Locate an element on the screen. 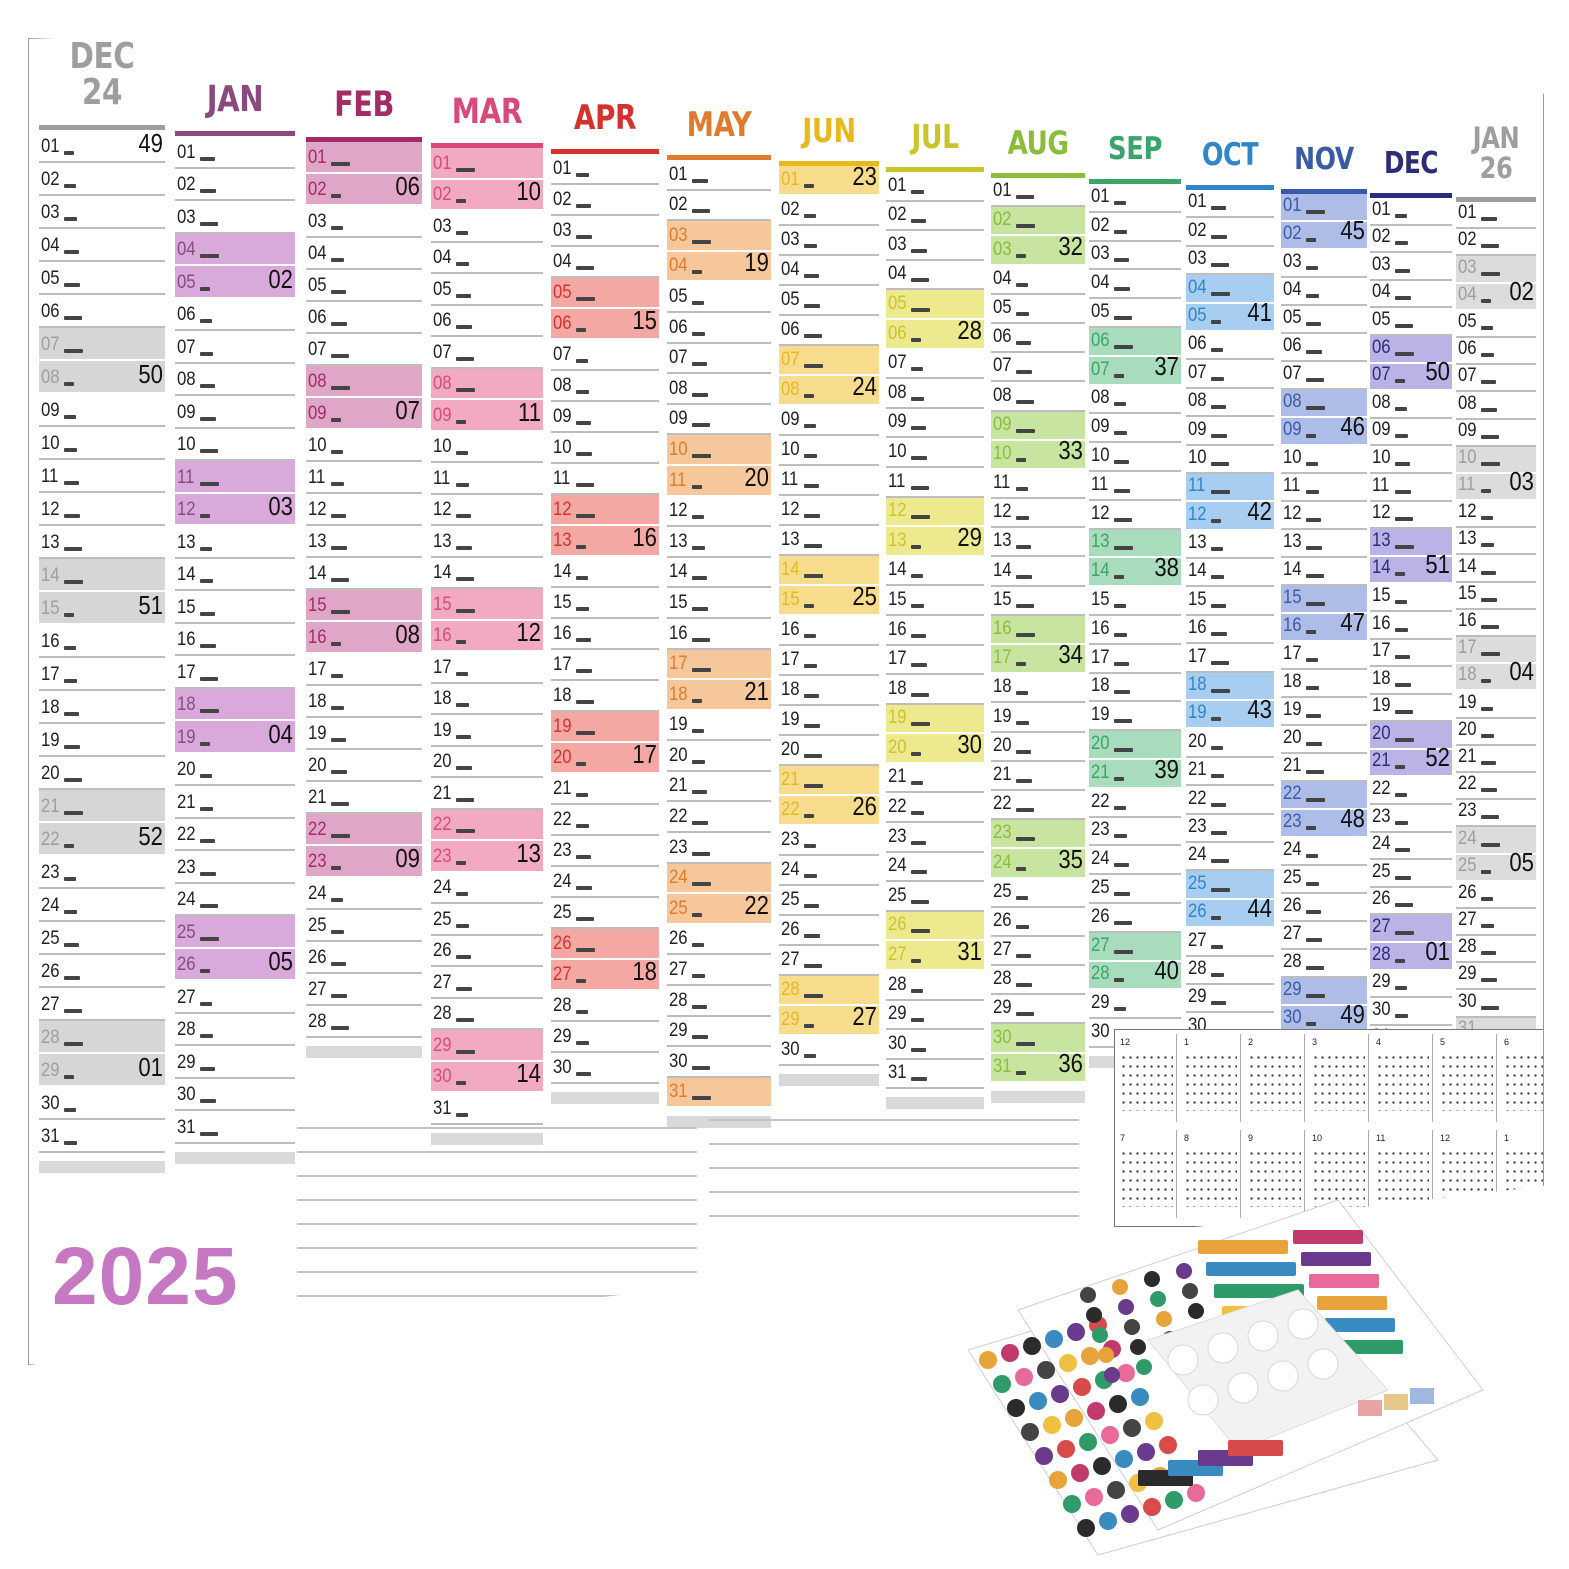  day-row: 23 13 is located at coordinates (487, 855).